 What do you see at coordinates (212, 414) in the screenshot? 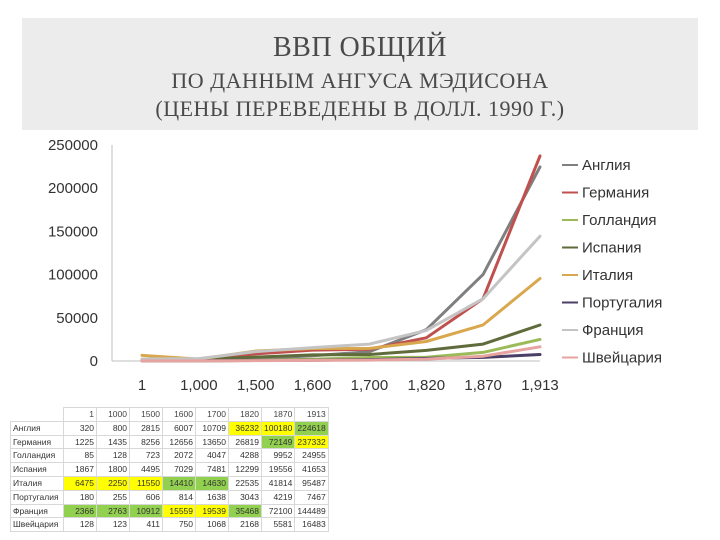
I see `table-header-cell: 1700` at bounding box center [212, 414].